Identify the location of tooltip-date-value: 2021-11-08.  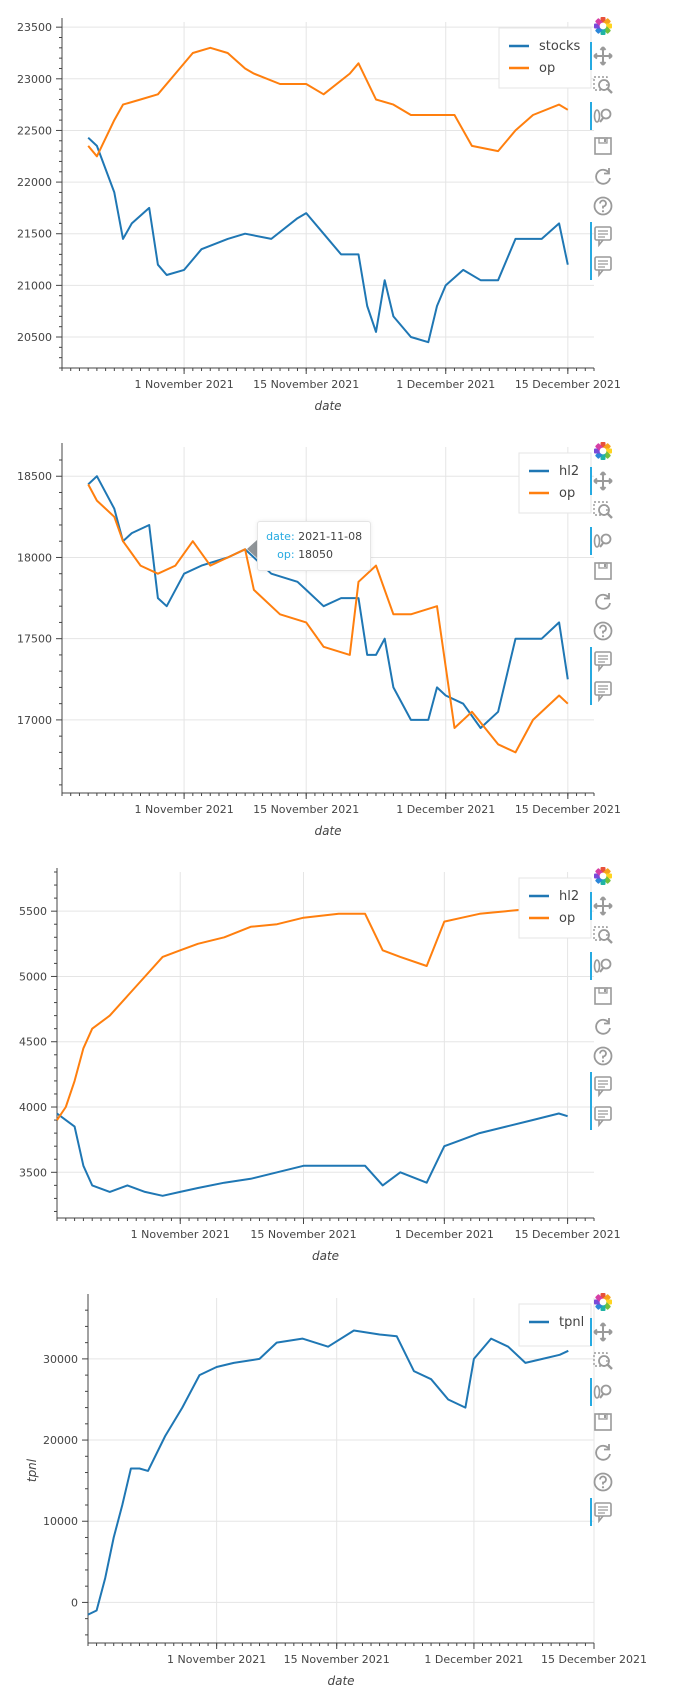
(330, 537).